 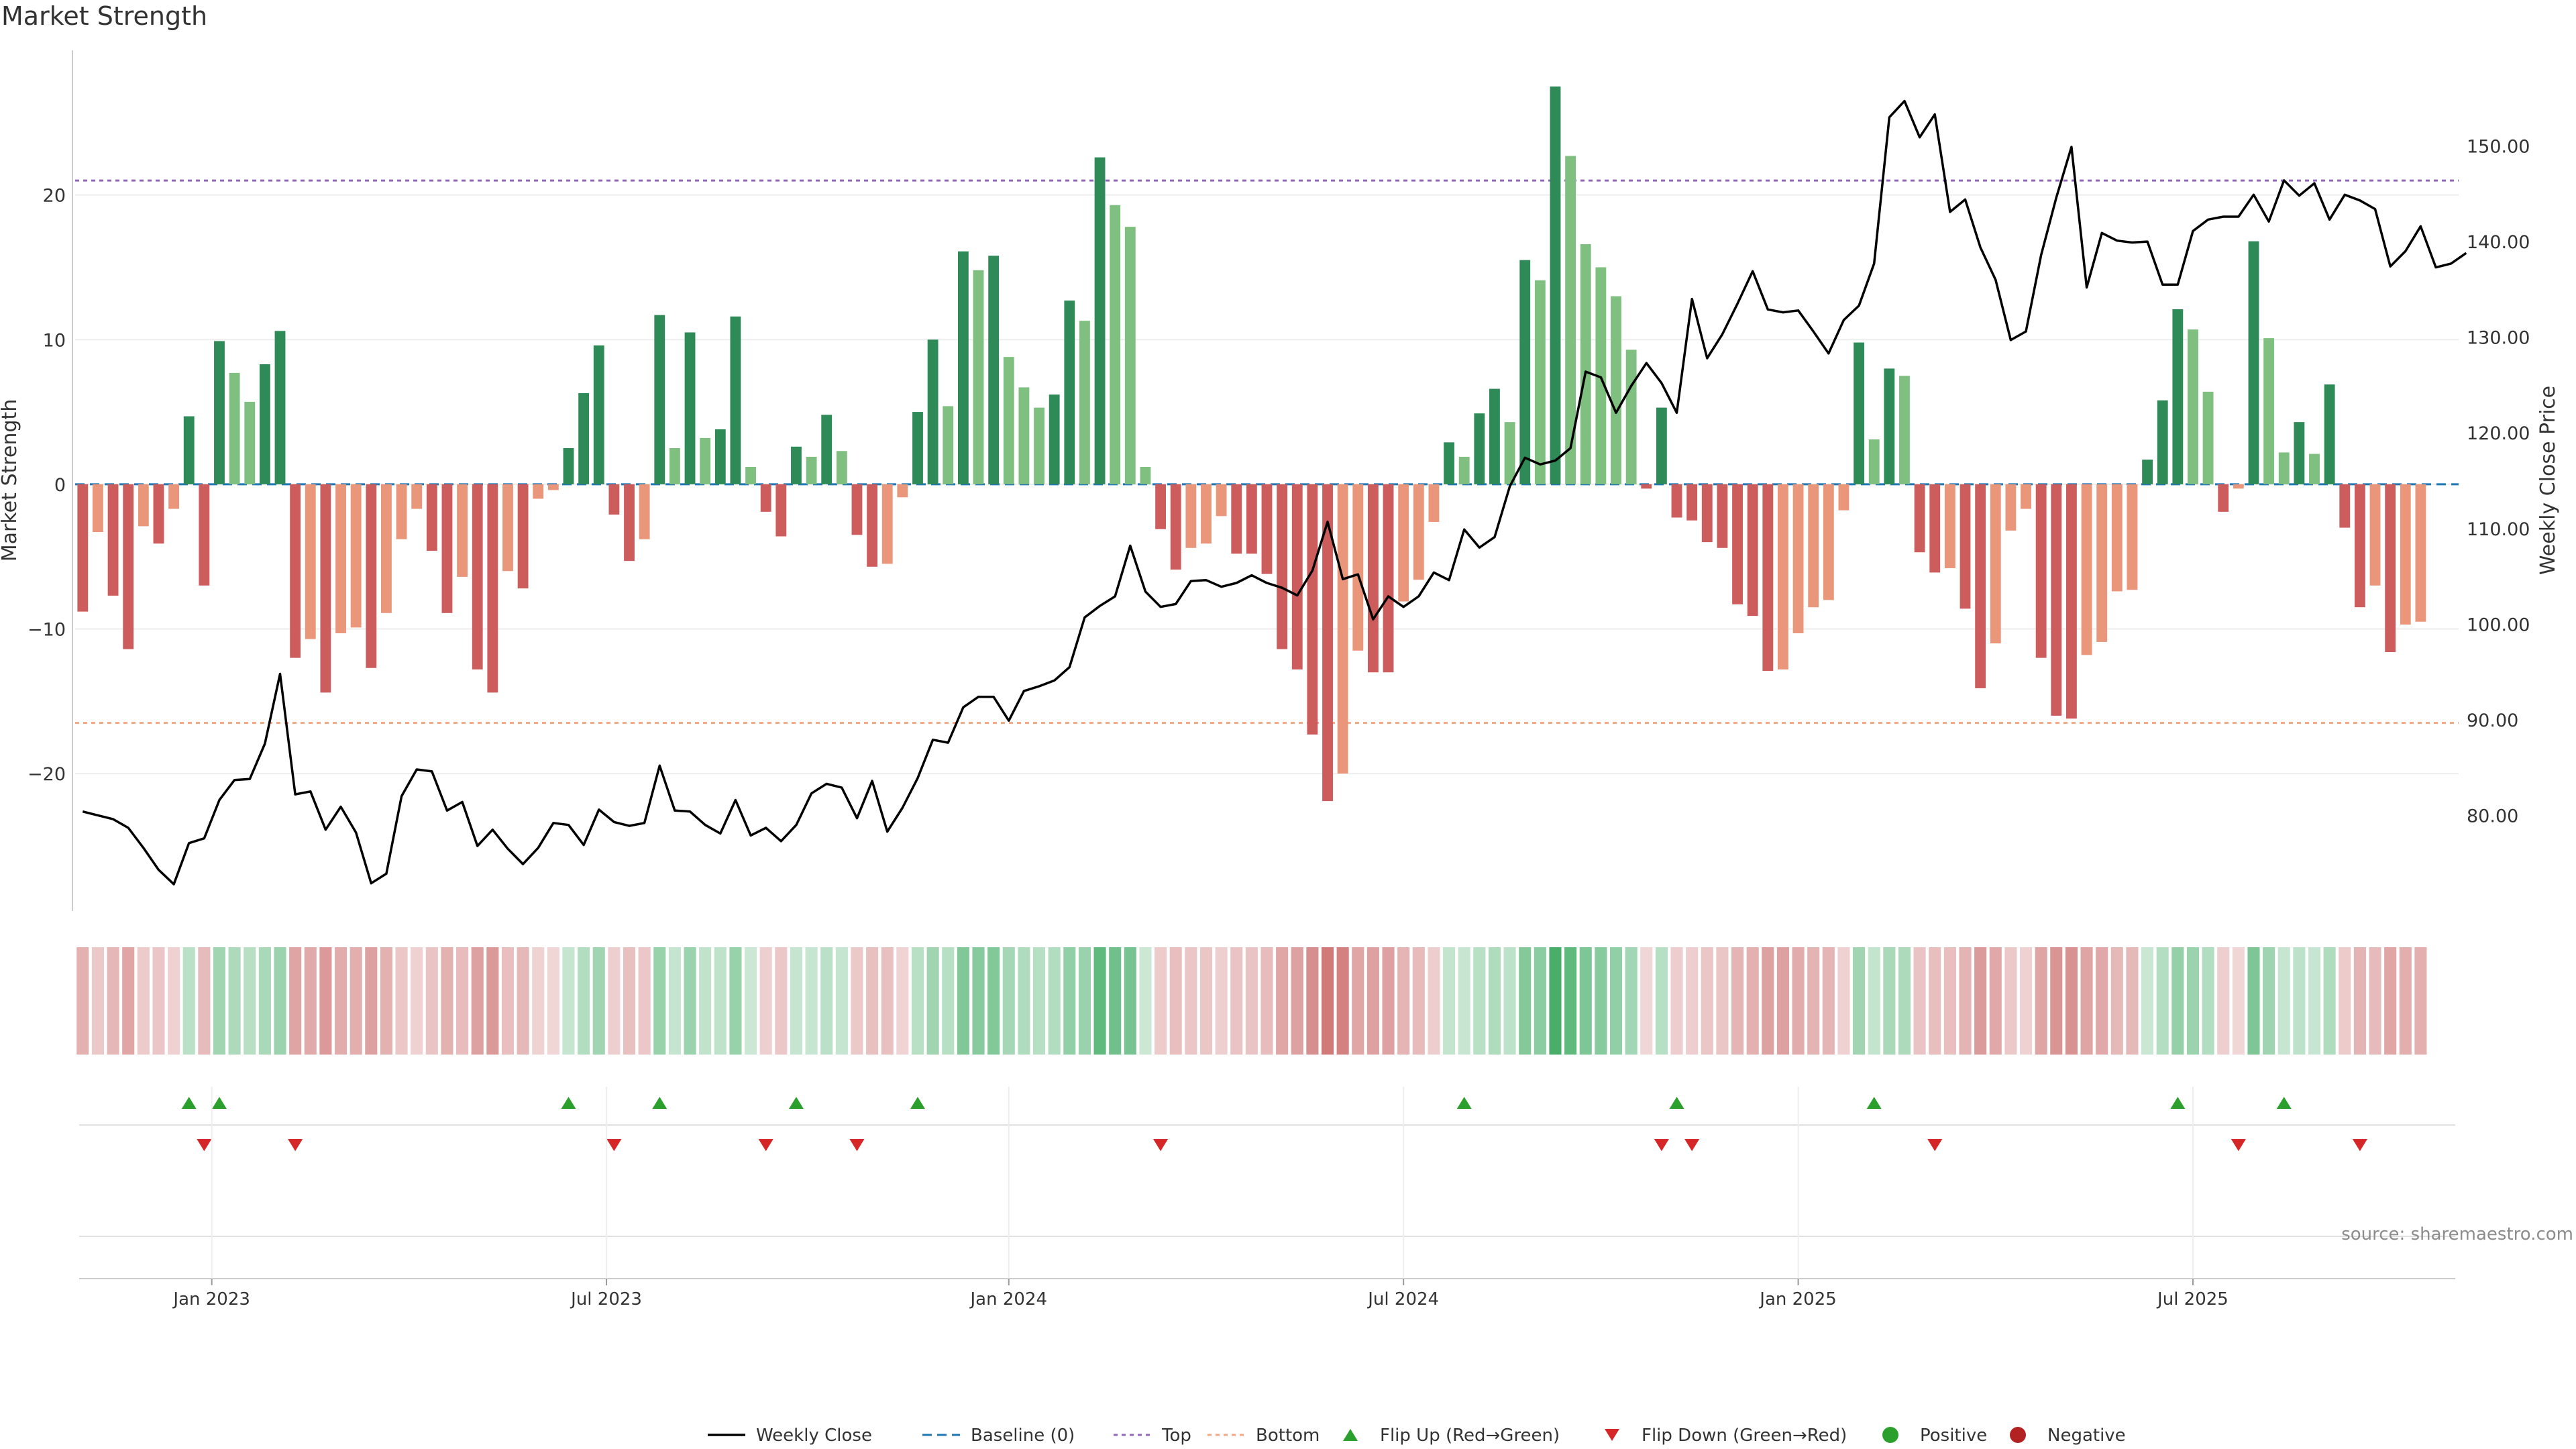 What do you see at coordinates (1023, 1436) in the screenshot?
I see `legend-label: Baseline (0)` at bounding box center [1023, 1436].